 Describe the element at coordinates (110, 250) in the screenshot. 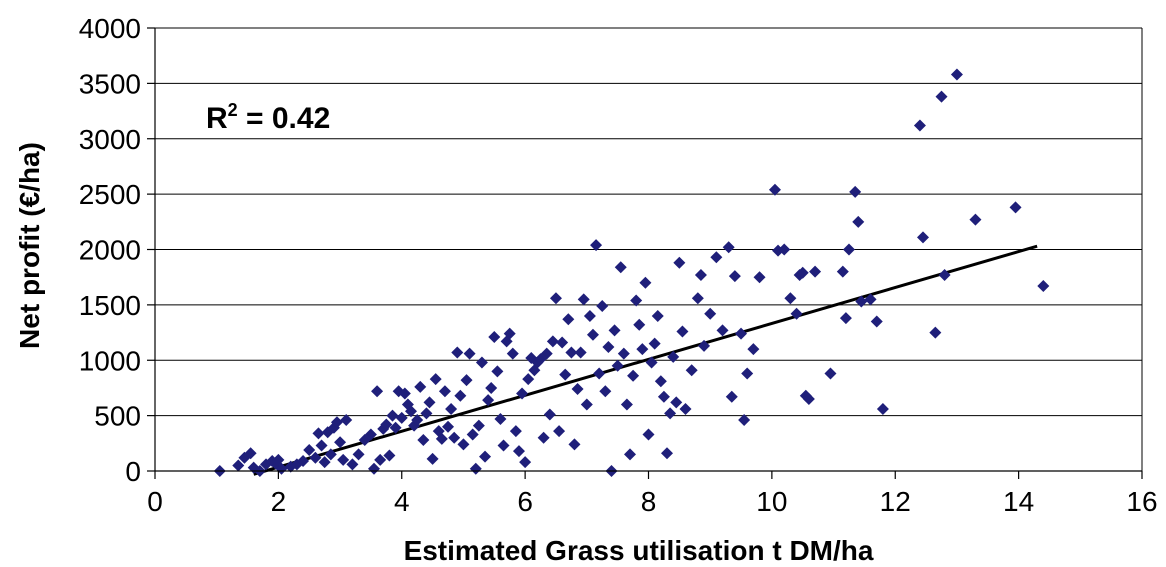

I see `y-tick-label: 2000` at that location.